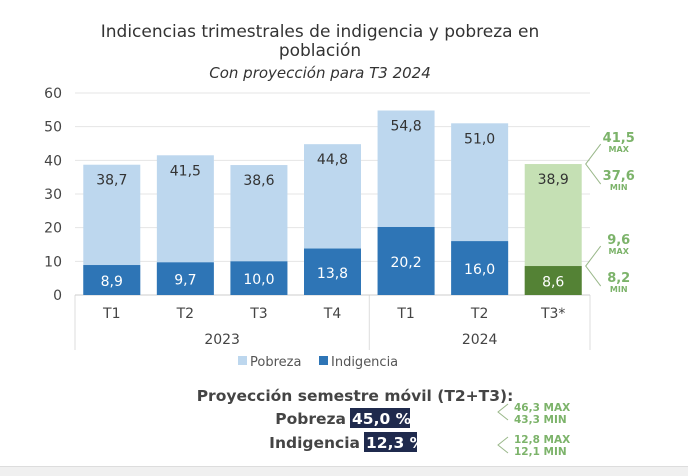  I want to click on summary-pobreza-label: Pobreza, so click(310, 419).